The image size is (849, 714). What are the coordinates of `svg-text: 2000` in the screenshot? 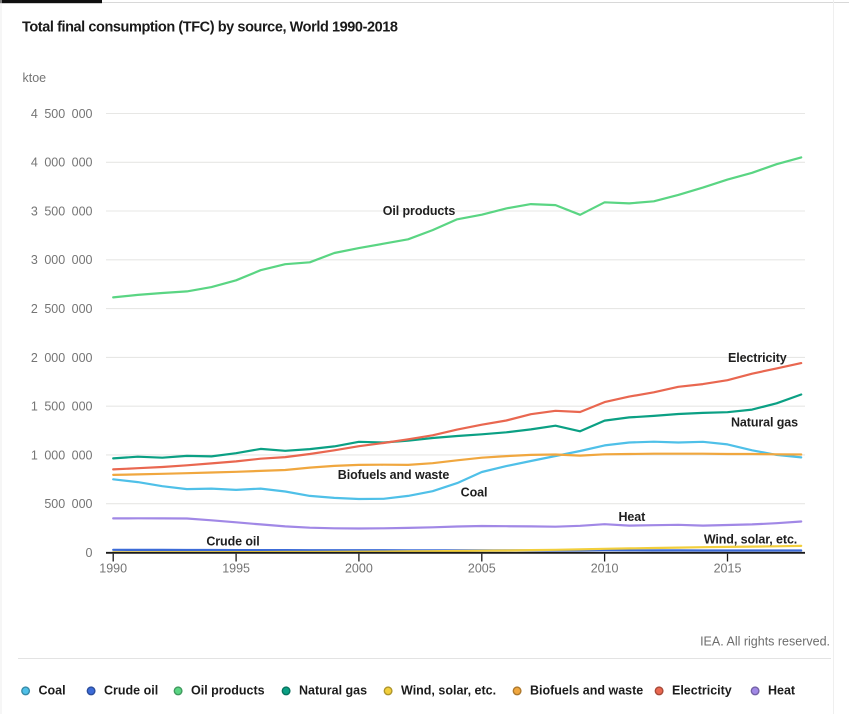 It's located at (359, 569).